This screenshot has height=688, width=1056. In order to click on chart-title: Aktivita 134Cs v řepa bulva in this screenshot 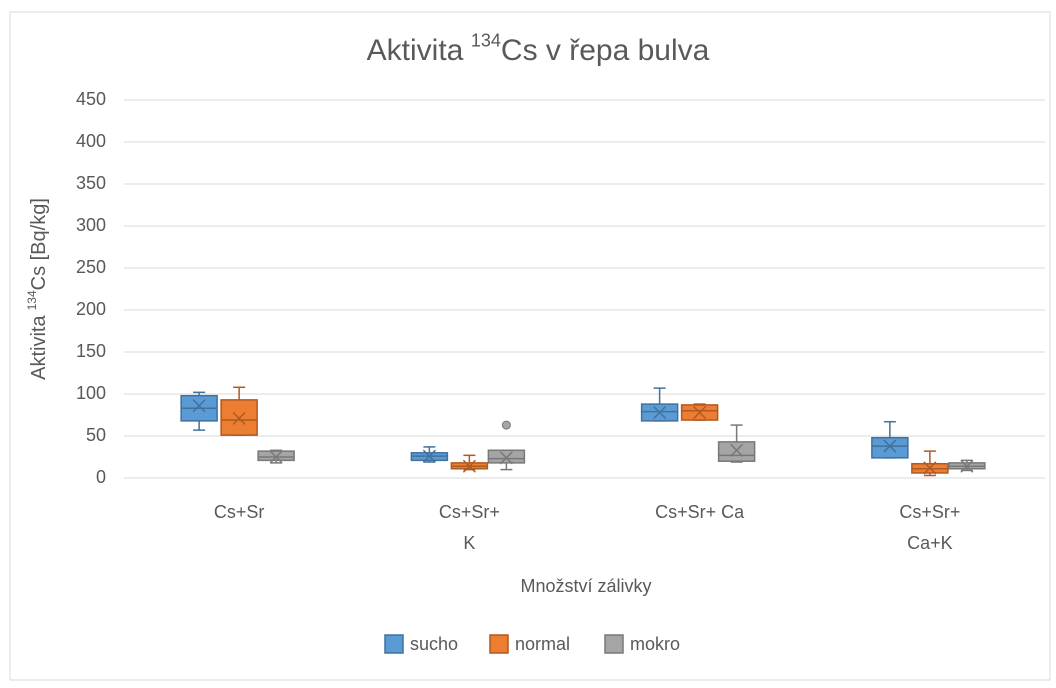, I will do `click(538, 48)`.